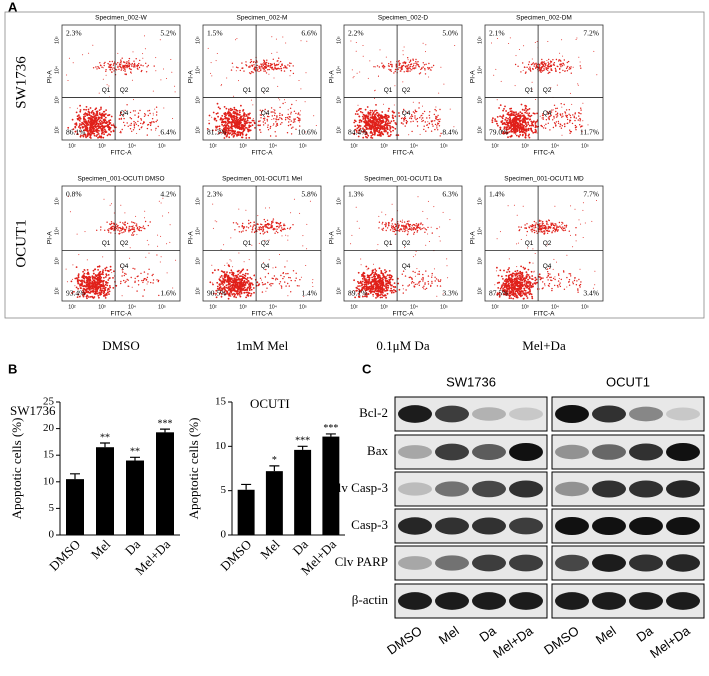 This screenshot has width=709, height=676. What do you see at coordinates (198, 291) in the screenshot?
I see `y-tick-label: 10²` at bounding box center [198, 291].